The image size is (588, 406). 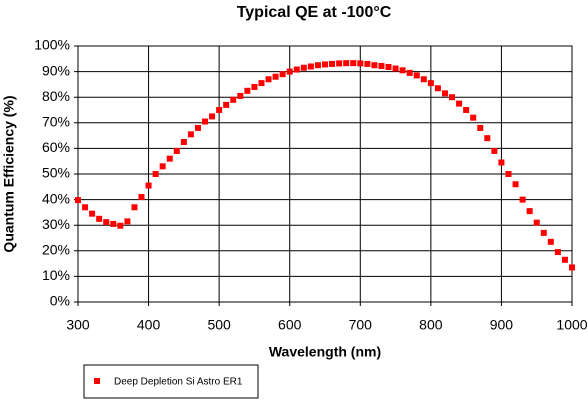 What do you see at coordinates (149, 325) in the screenshot?
I see `x-tick-label: 400` at bounding box center [149, 325].